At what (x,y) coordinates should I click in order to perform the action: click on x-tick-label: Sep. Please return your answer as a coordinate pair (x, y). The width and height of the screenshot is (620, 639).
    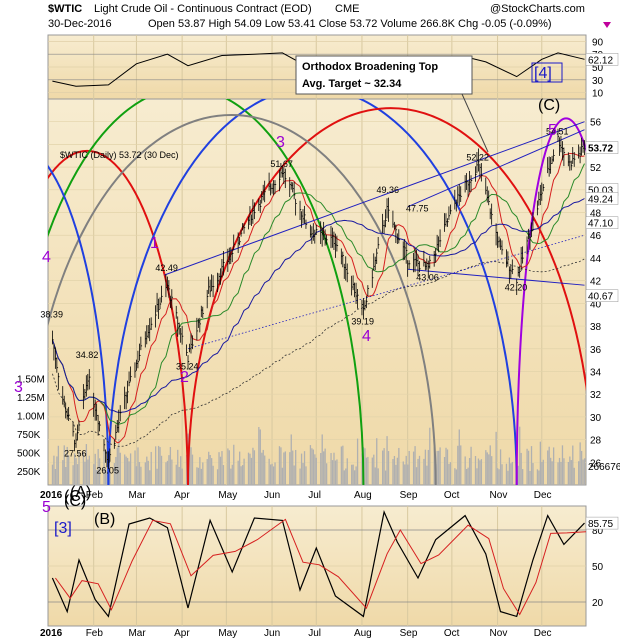
    Looking at the image, I should click on (409, 633).